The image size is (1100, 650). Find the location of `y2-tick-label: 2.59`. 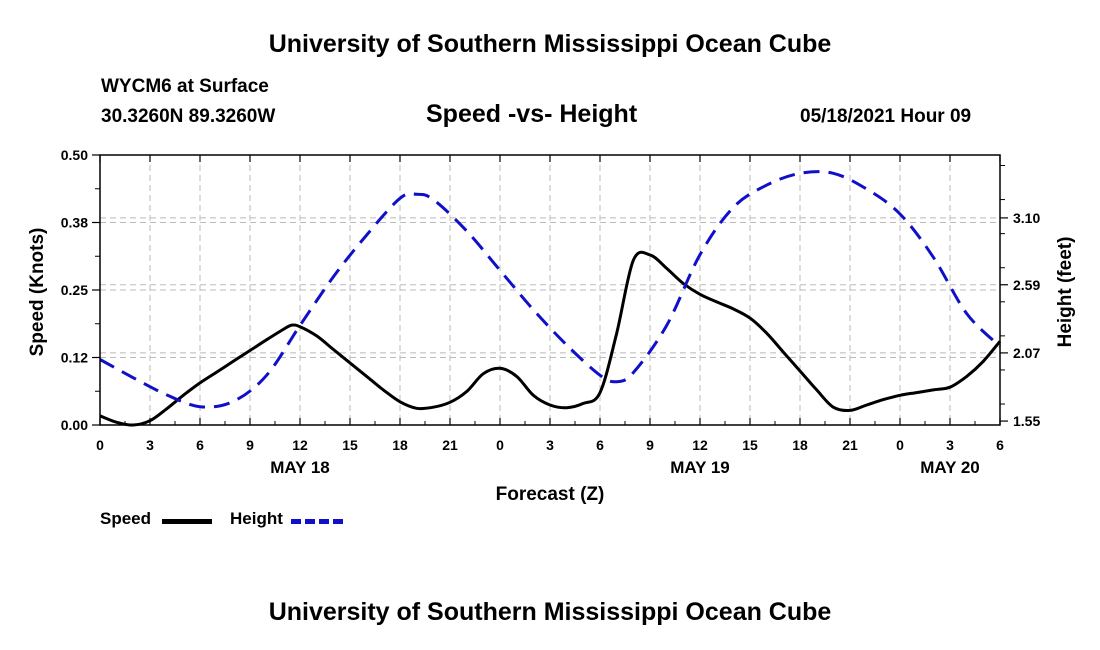

y2-tick-label: 2.59 is located at coordinates (1026, 285).